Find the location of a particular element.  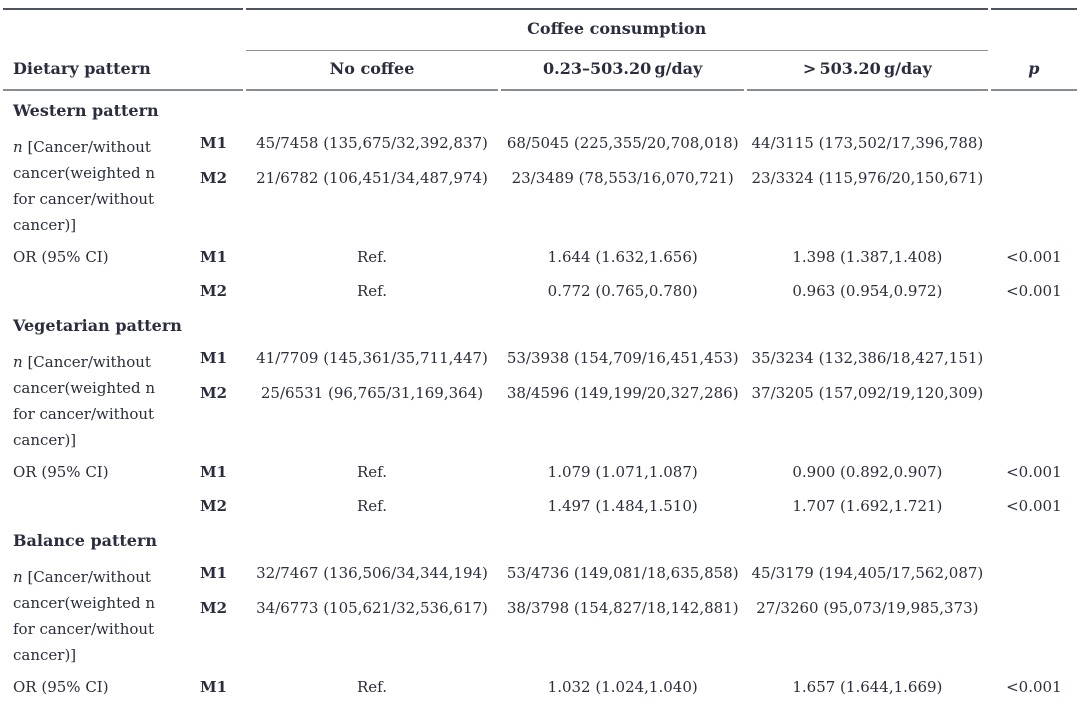

section-title: Balance pattern is located at coordinates (85, 540).